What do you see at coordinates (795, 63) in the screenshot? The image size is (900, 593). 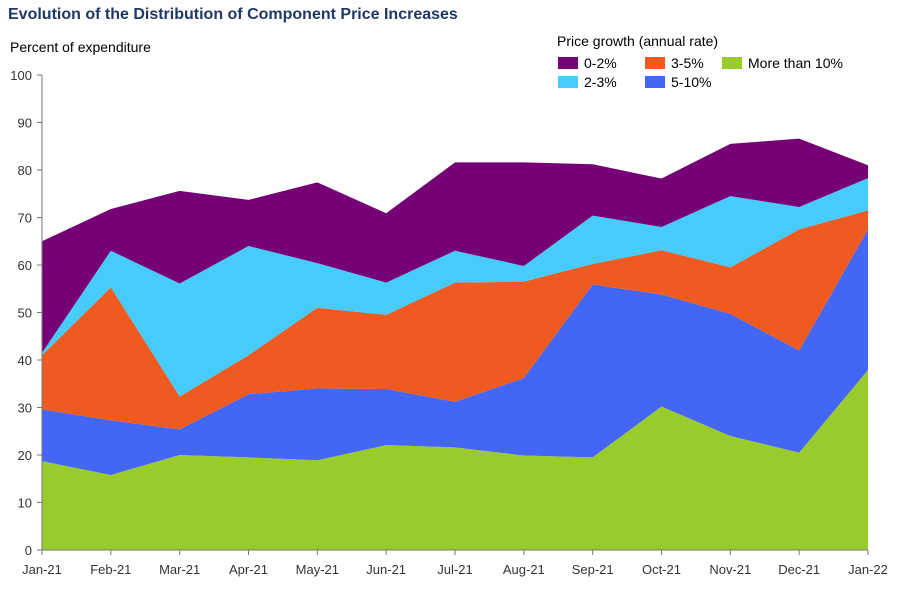 I see `legend-label: More than 10%` at bounding box center [795, 63].